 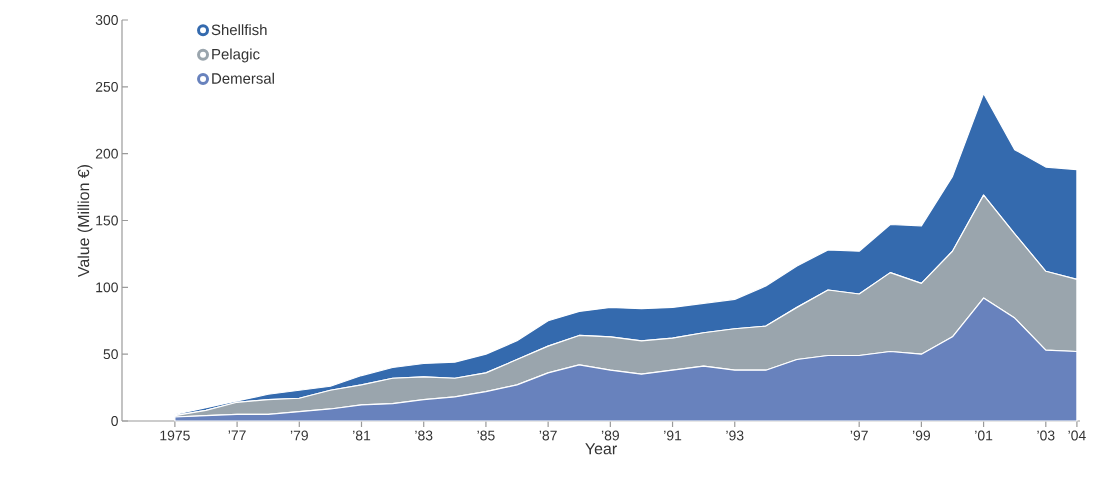 I want to click on legend-label: Shellfish, so click(x=239, y=30).